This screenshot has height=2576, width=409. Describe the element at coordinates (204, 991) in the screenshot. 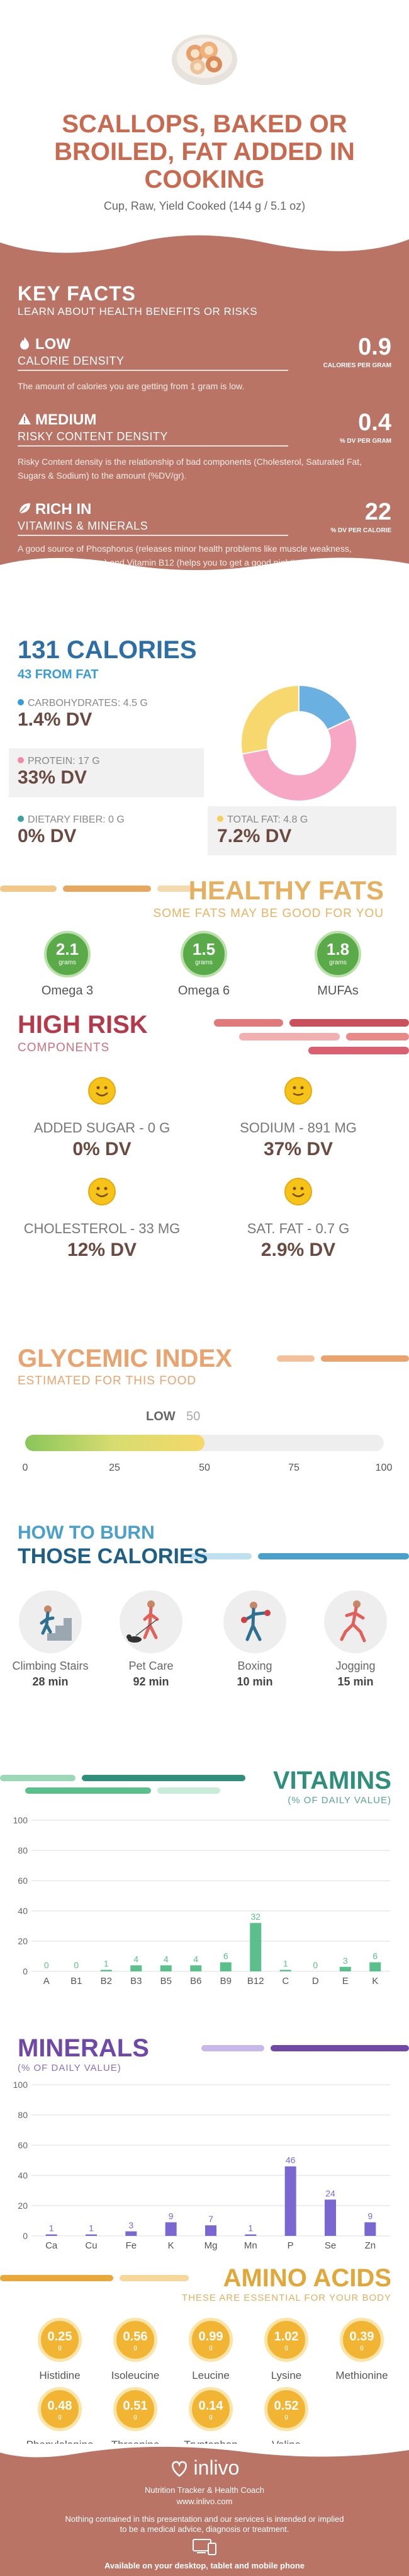

I see `omega6-label: Omega 6` at that location.